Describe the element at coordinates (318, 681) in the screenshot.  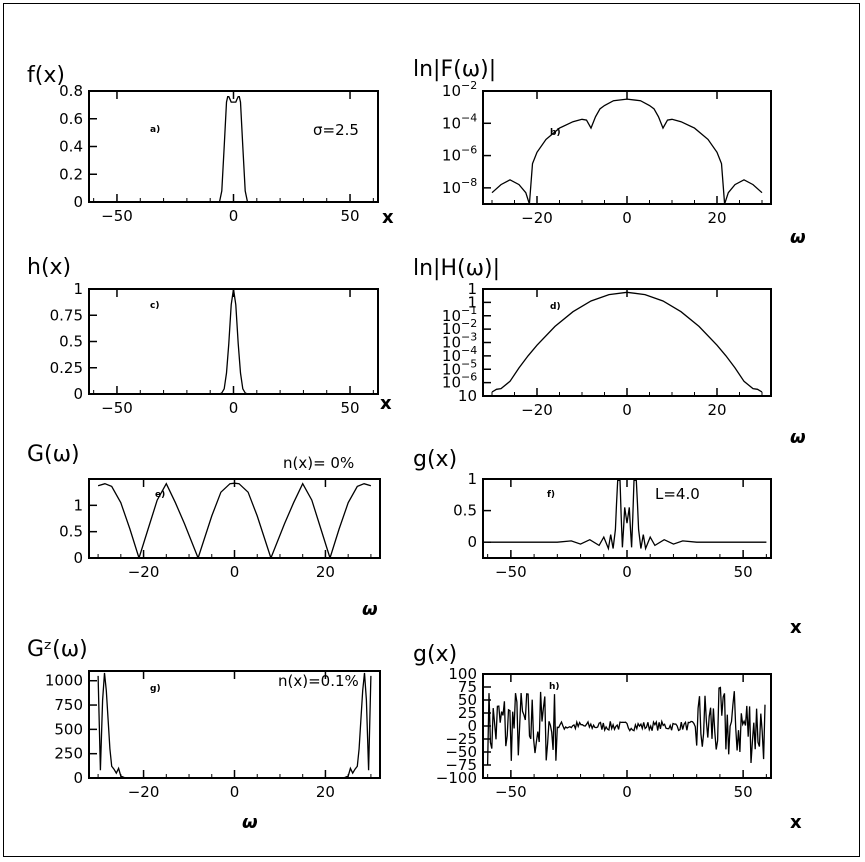
I see `panel-annotation: n(x)=0.1%` at that location.